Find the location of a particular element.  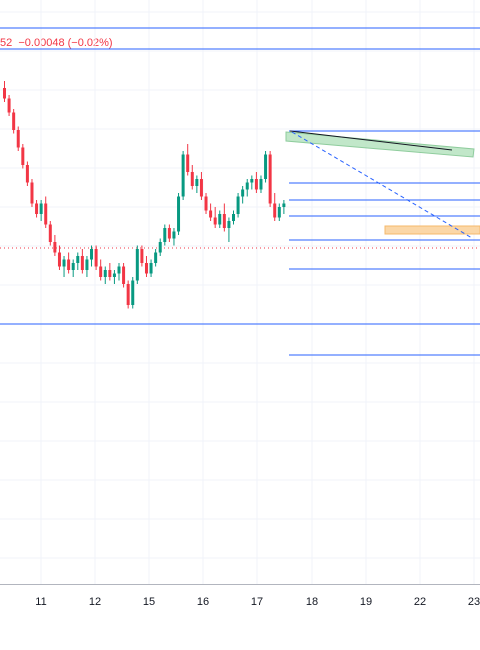

time-axis-label: 22 is located at coordinates (420, 602).